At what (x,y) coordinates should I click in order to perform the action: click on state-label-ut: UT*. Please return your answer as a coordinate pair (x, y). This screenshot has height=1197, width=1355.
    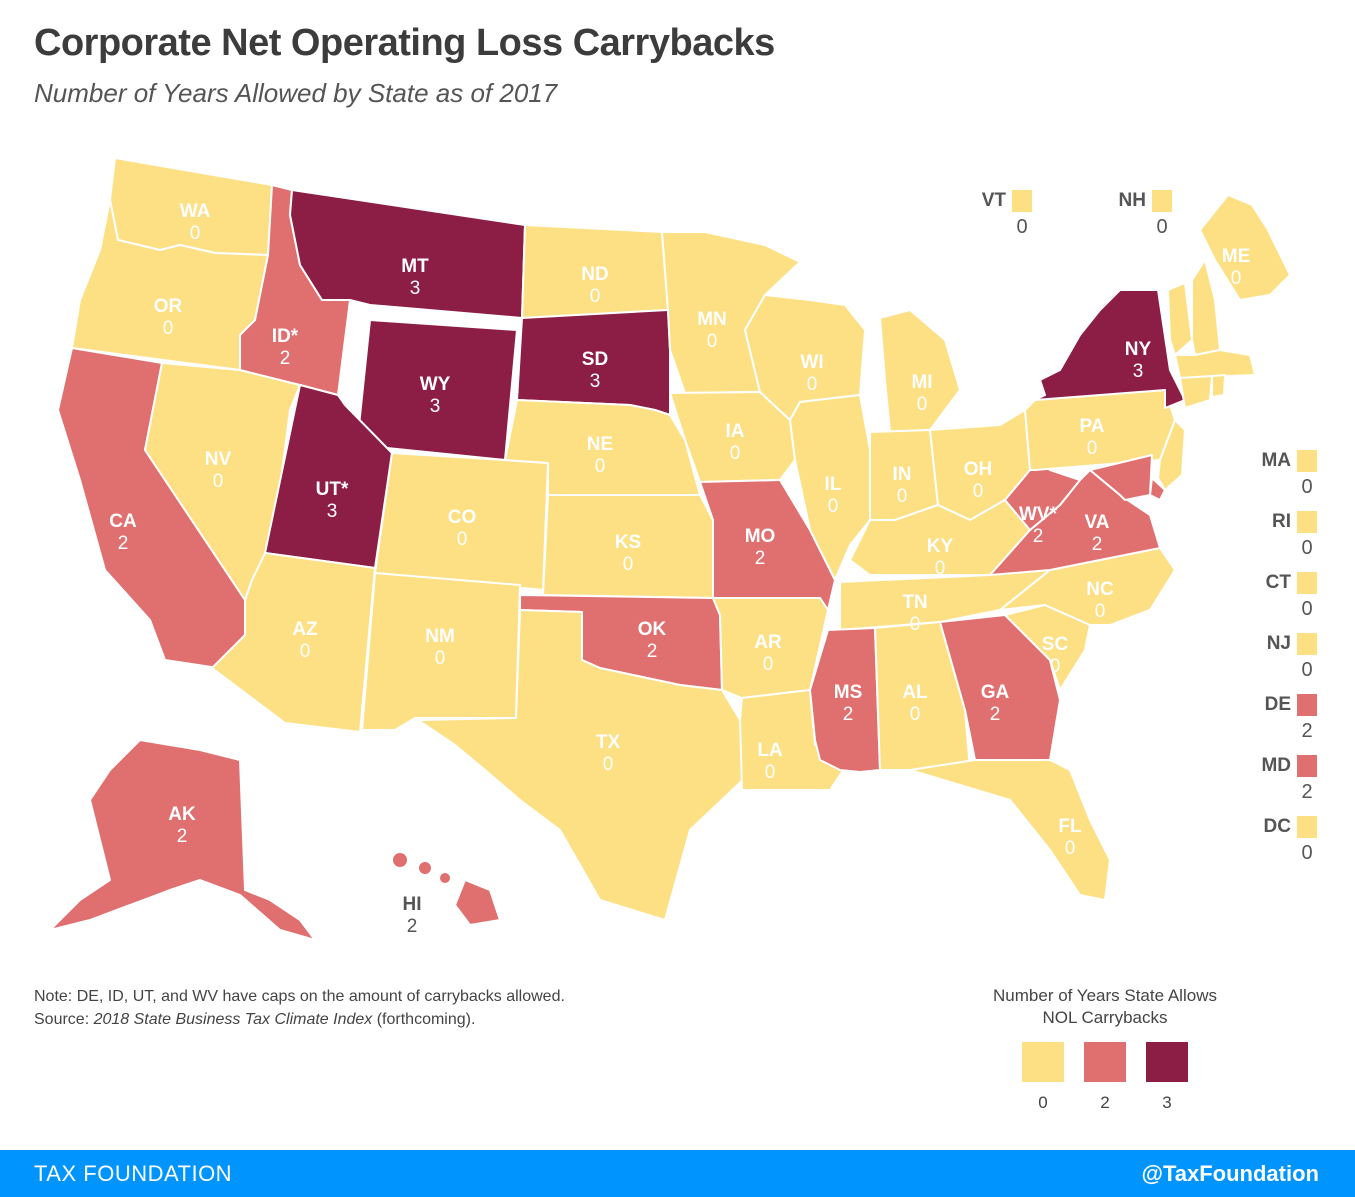
    Looking at the image, I should click on (332, 489).